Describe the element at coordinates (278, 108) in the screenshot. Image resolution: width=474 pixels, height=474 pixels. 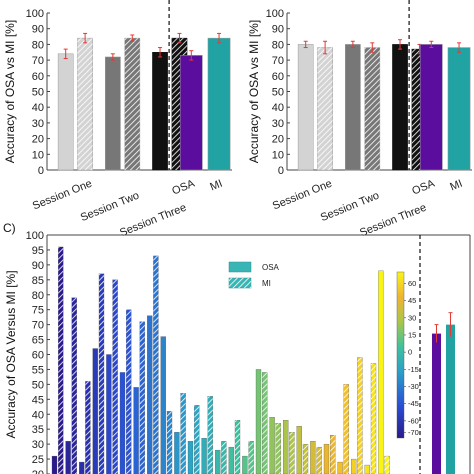
I see `panel-b-y-tick-label: 40` at that location.